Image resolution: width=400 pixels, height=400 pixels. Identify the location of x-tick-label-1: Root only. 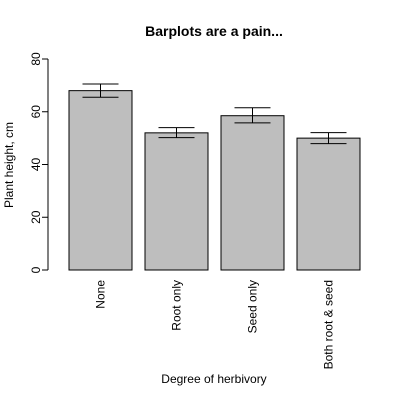
(177, 305).